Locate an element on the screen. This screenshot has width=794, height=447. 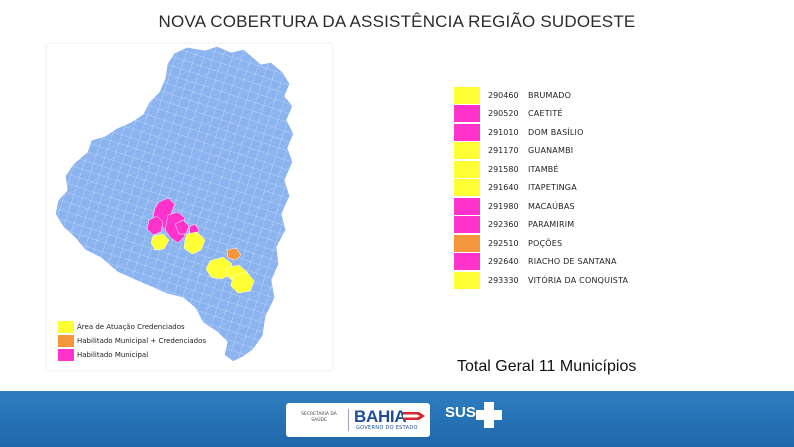
municipality-row: 290520 CAETITÉ is located at coordinates (604, 114).